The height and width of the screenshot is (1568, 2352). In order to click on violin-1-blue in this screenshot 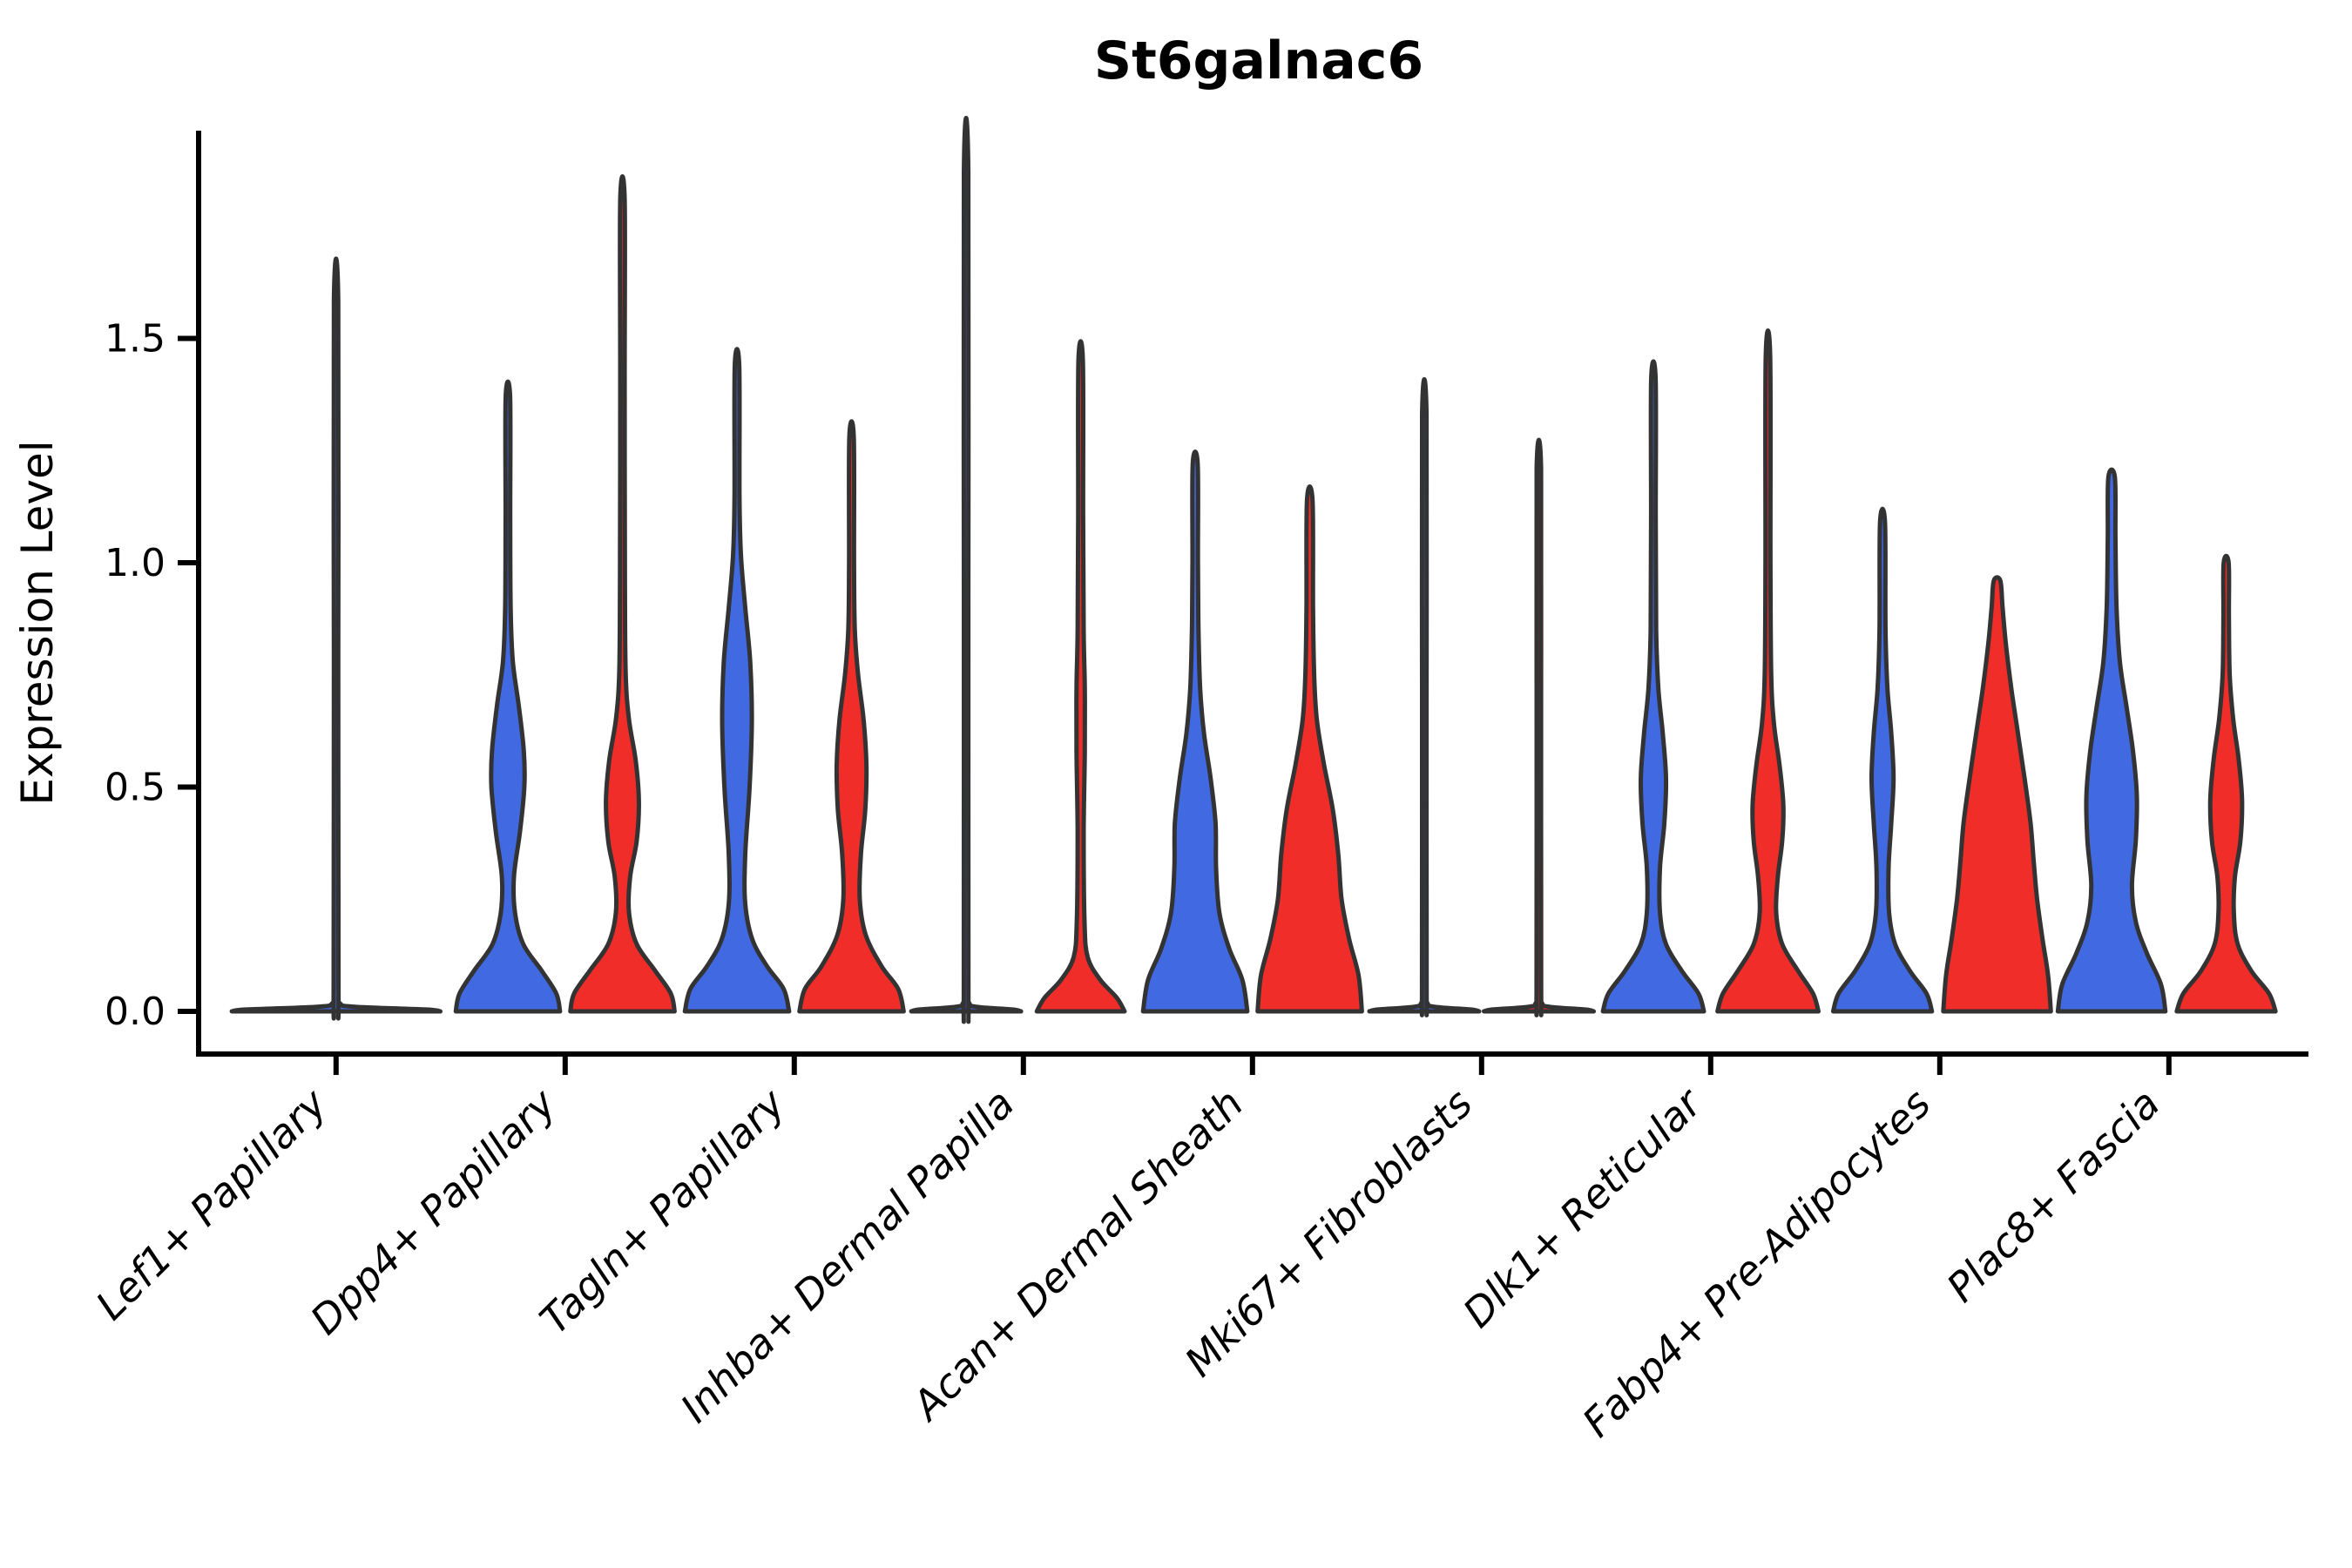, I will do `click(508, 697)`.